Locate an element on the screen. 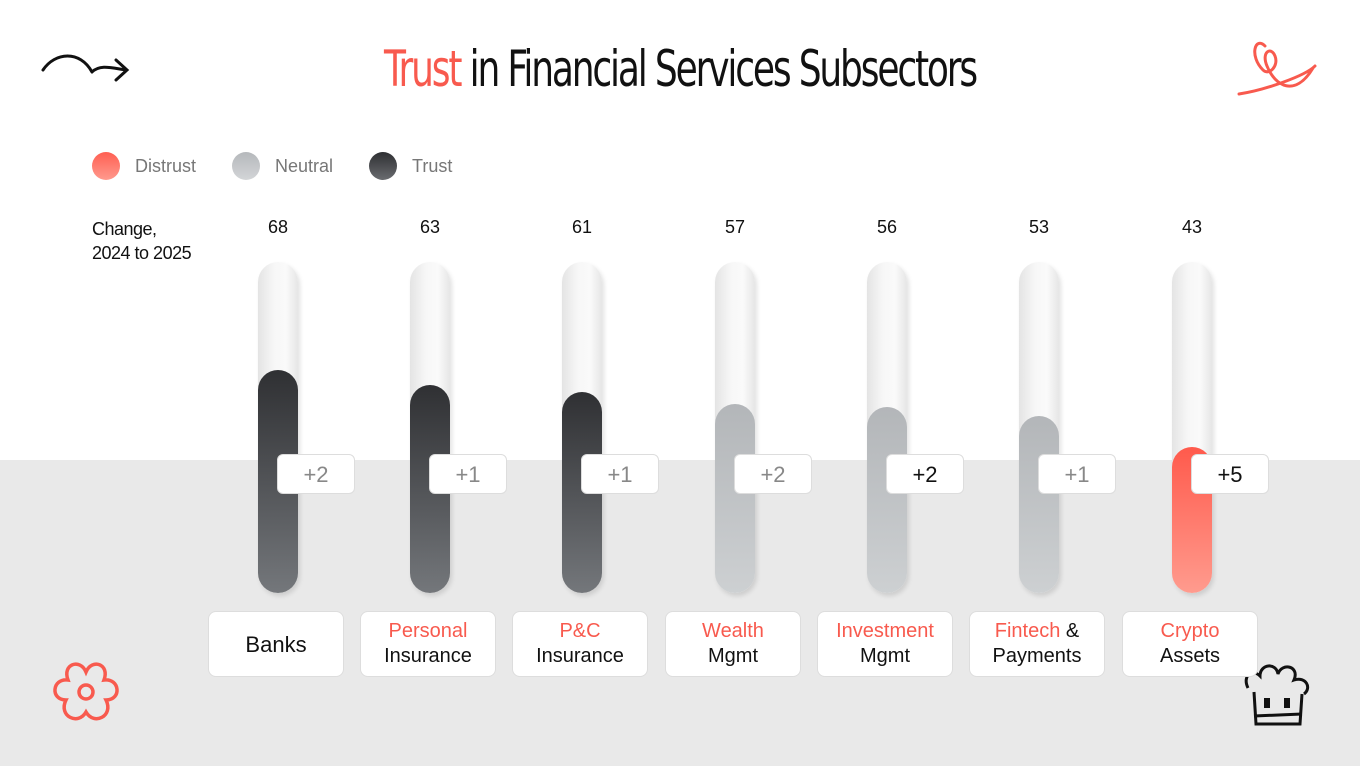 The height and width of the screenshot is (766, 1360). legend-label: Neutral is located at coordinates (304, 165).